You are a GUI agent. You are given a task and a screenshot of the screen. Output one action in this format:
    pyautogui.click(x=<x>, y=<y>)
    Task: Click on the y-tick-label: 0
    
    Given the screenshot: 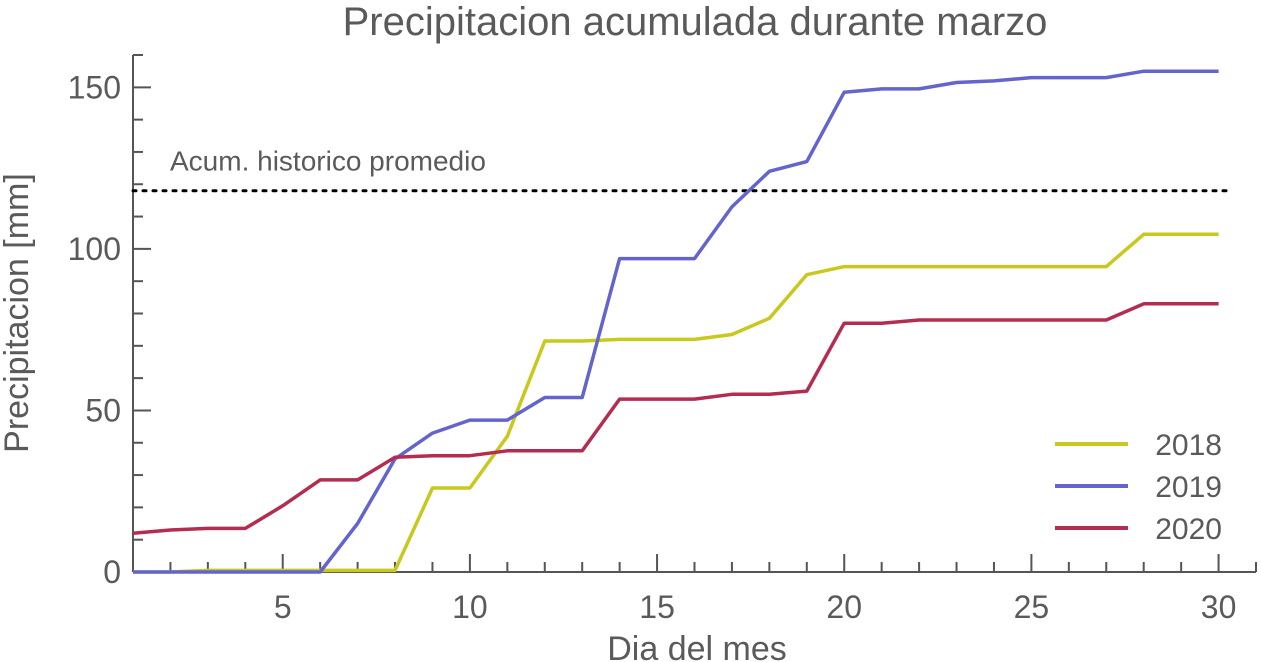 What is the action you would take?
    pyautogui.click(x=112, y=572)
    